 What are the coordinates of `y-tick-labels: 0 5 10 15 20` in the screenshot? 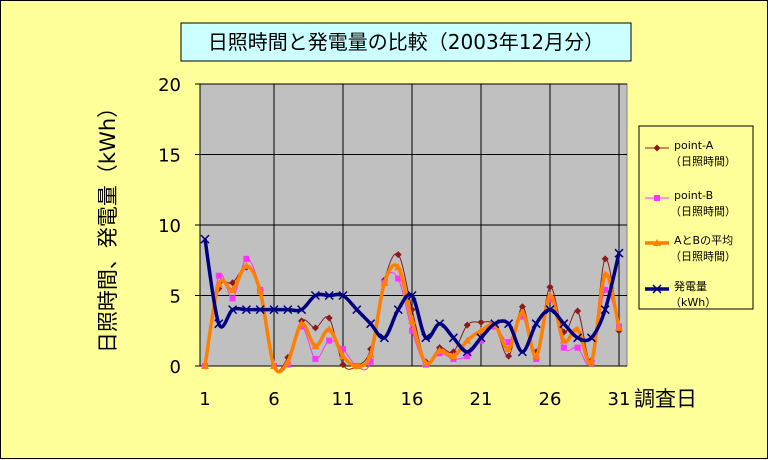 It's located at (179, 226).